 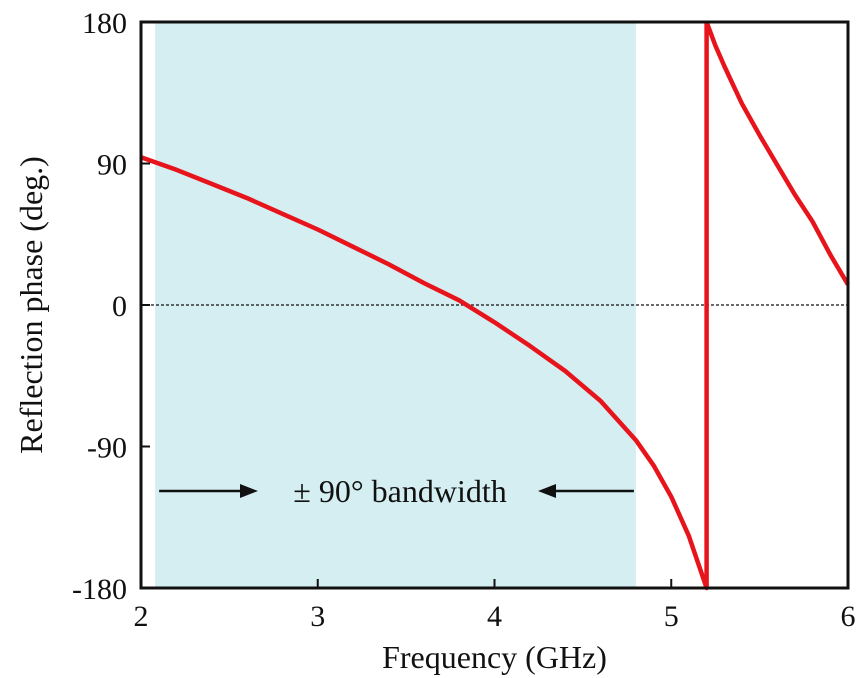 What do you see at coordinates (249, 491) in the screenshot?
I see `annotation-arrow-left-head` at bounding box center [249, 491].